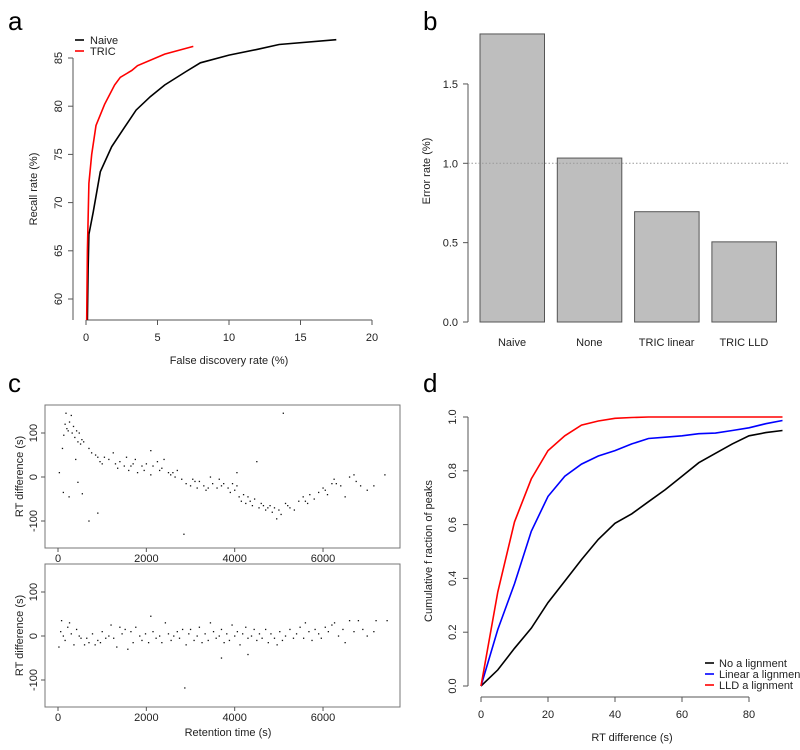 This screenshot has height=750, width=800. I want to click on x-tick-label: 0, so click(481, 715).